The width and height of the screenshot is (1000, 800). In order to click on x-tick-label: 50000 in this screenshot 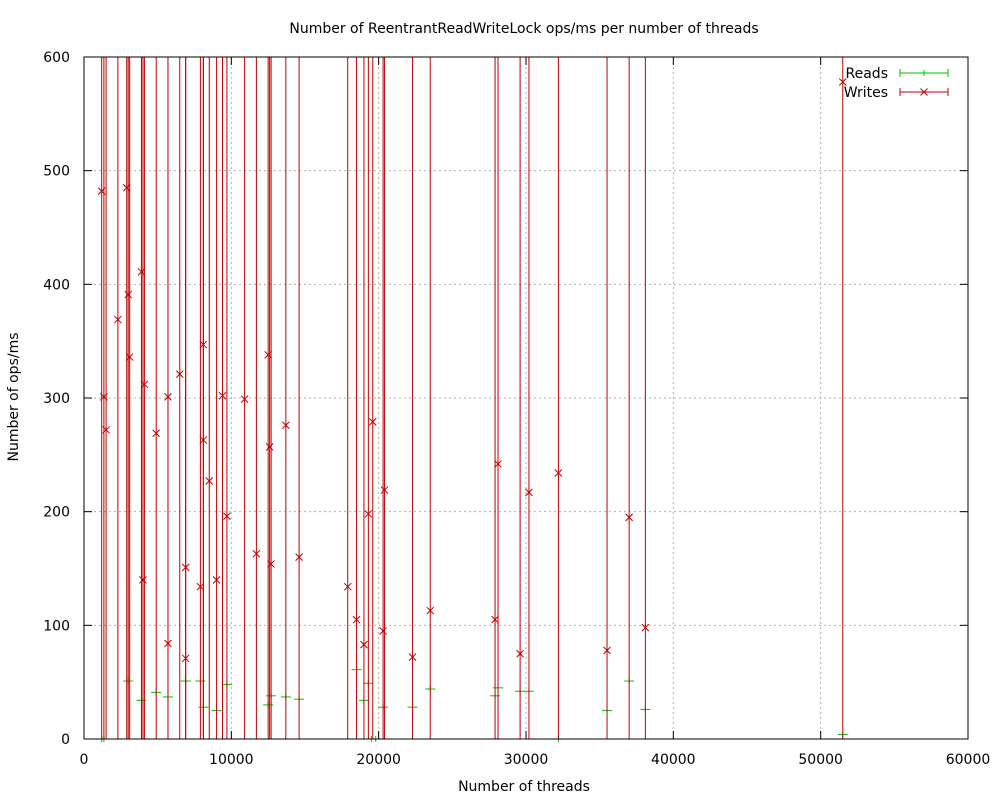, I will do `click(820, 760)`.